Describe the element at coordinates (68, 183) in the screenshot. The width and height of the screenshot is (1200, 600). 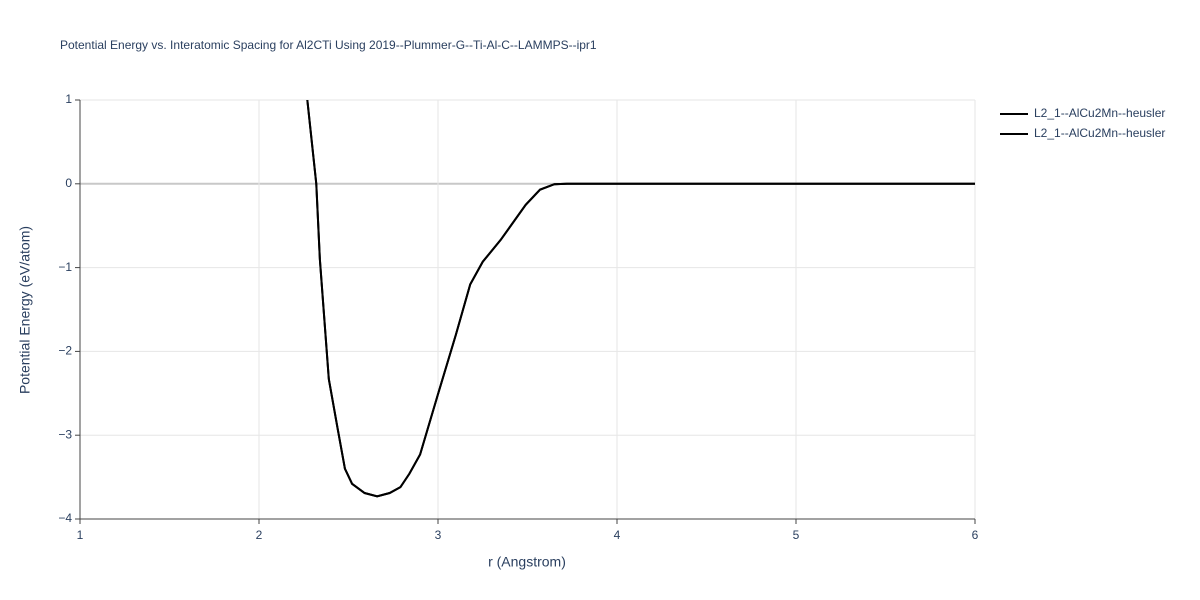
I see `y-tick-label: 0` at that location.